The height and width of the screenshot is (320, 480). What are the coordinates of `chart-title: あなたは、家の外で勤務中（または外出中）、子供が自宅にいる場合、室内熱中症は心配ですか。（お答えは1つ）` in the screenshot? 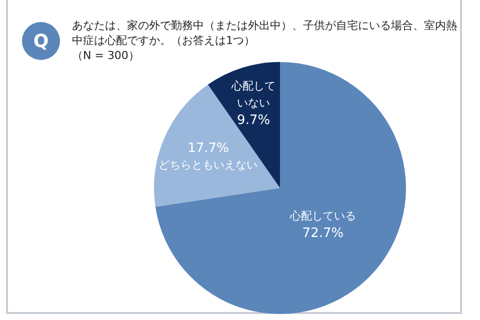 It's located at (265, 33).